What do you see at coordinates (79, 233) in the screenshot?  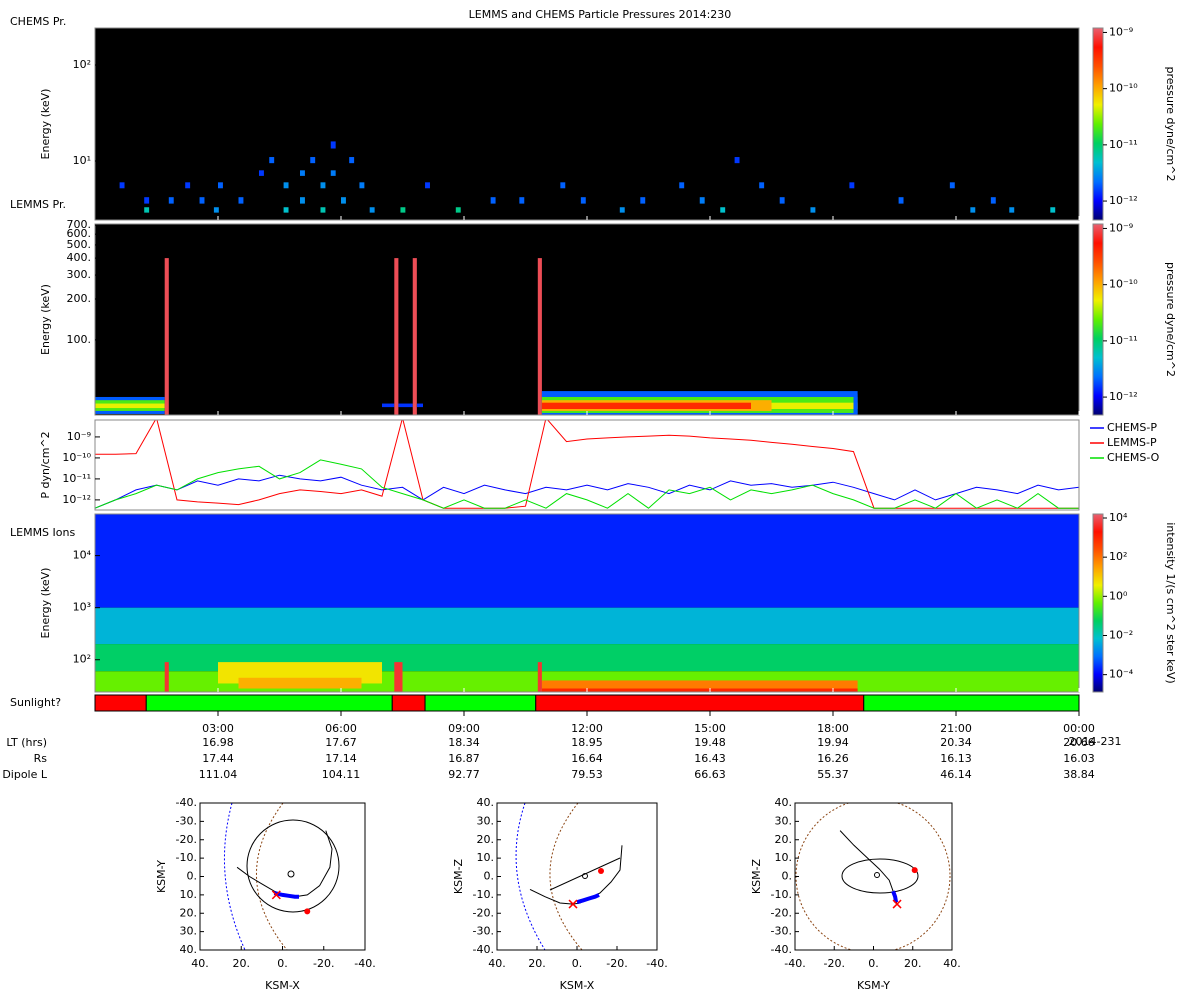 I see `y-tick-label: 600.` at bounding box center [79, 233].